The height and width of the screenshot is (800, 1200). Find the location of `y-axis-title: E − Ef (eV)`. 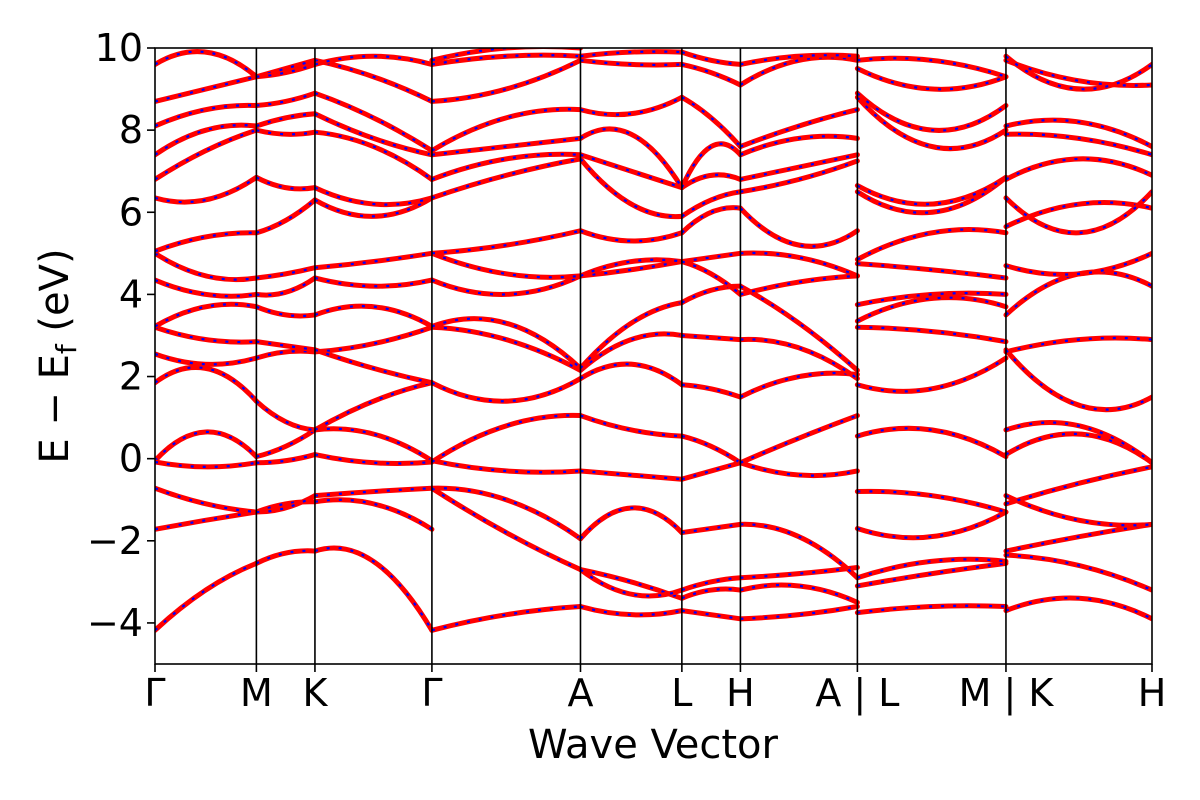

y-axis-title: E − Ef (eV) is located at coordinates (57, 355).